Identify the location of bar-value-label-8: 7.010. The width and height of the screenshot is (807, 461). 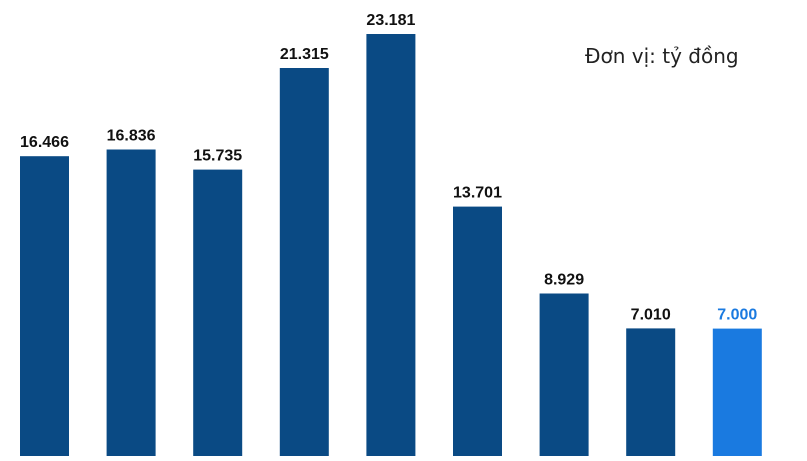
(651, 314).